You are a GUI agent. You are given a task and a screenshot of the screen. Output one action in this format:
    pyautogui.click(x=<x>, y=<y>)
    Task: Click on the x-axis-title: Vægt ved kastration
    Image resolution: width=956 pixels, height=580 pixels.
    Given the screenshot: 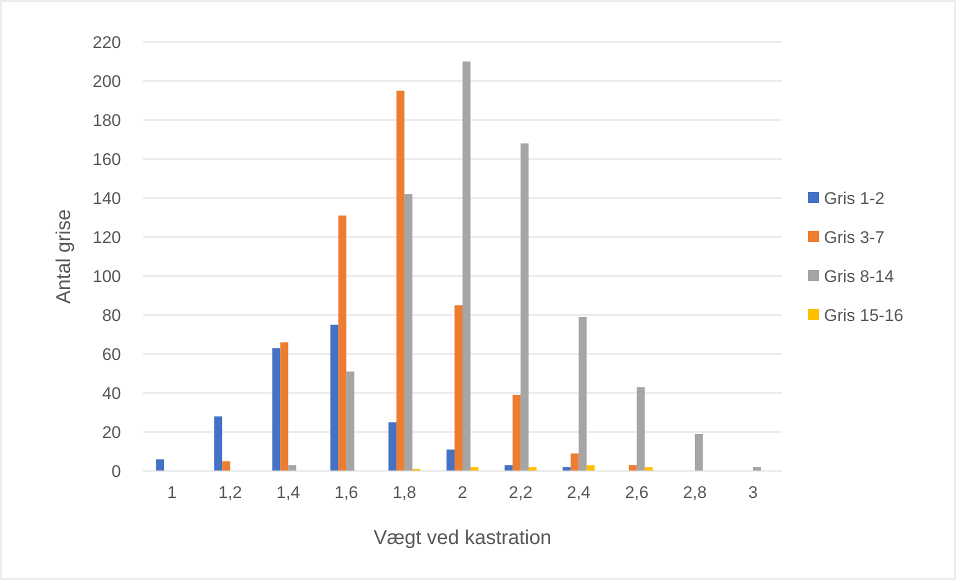 What is the action you would take?
    pyautogui.click(x=463, y=538)
    